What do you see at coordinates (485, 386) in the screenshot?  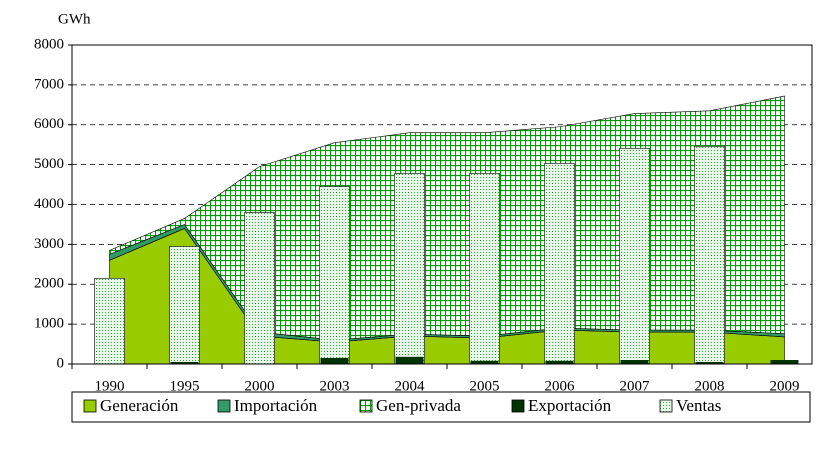 I see `x-tick-label: 2005` at bounding box center [485, 386].